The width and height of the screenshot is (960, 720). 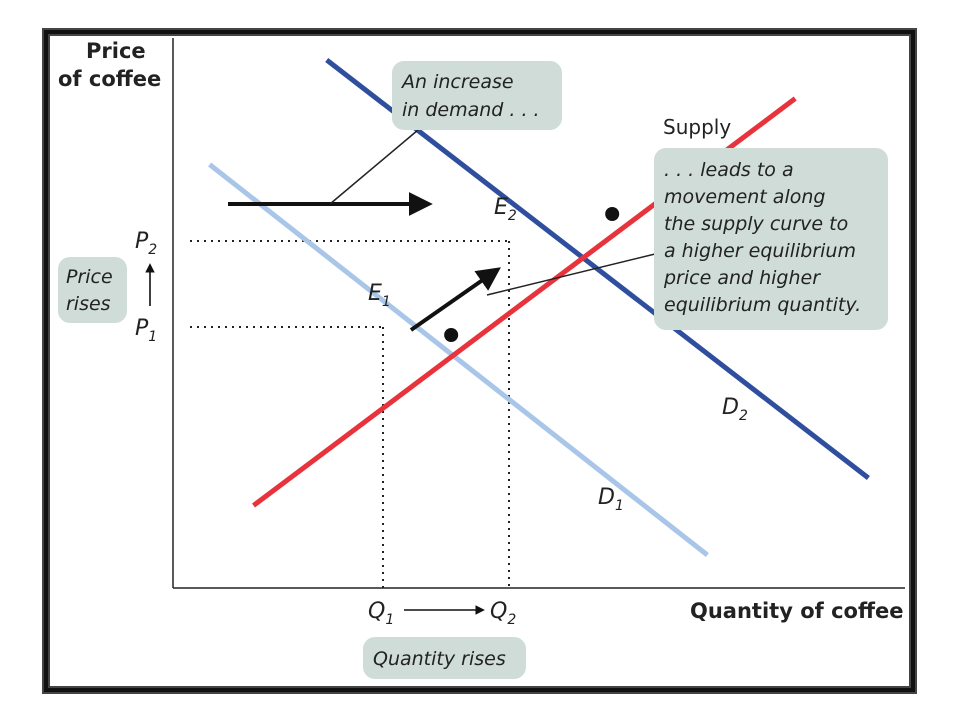 What do you see at coordinates (457, 82) in the screenshot?
I see `increase-note-line1: An increase` at bounding box center [457, 82].